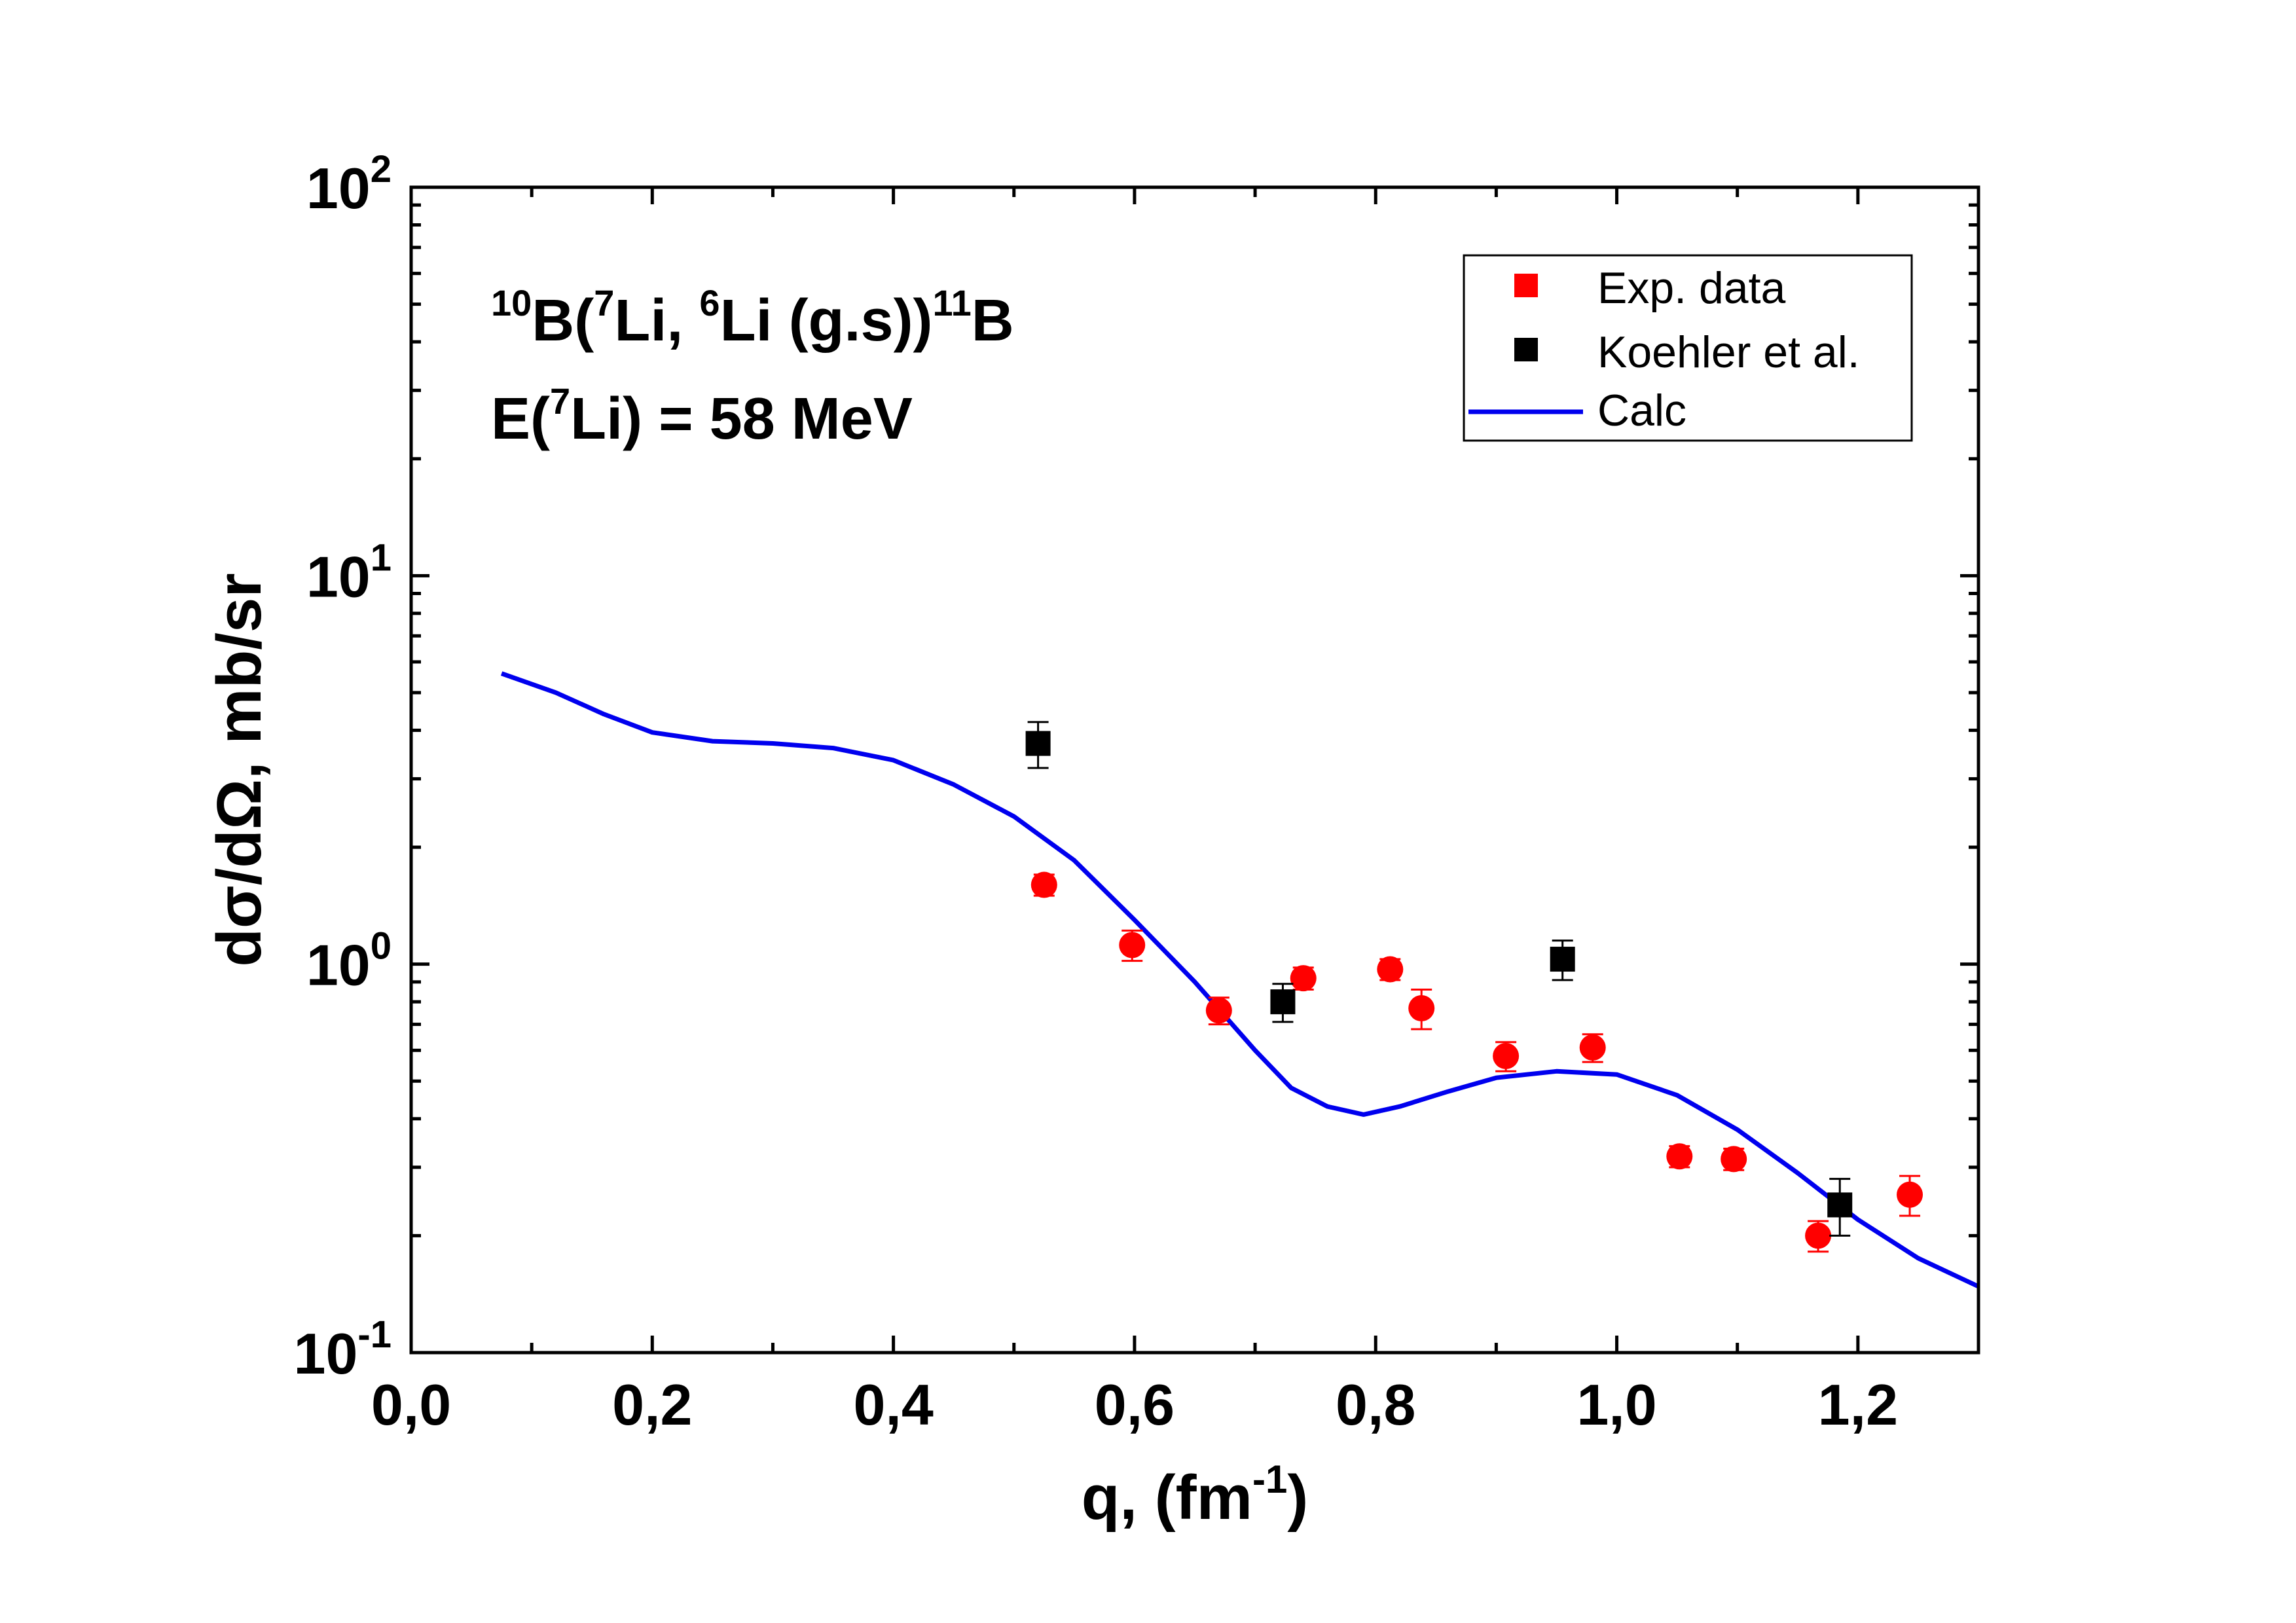 The image size is (2296, 1623). I want to click on x-tick-label: 0,2, so click(652, 1404).